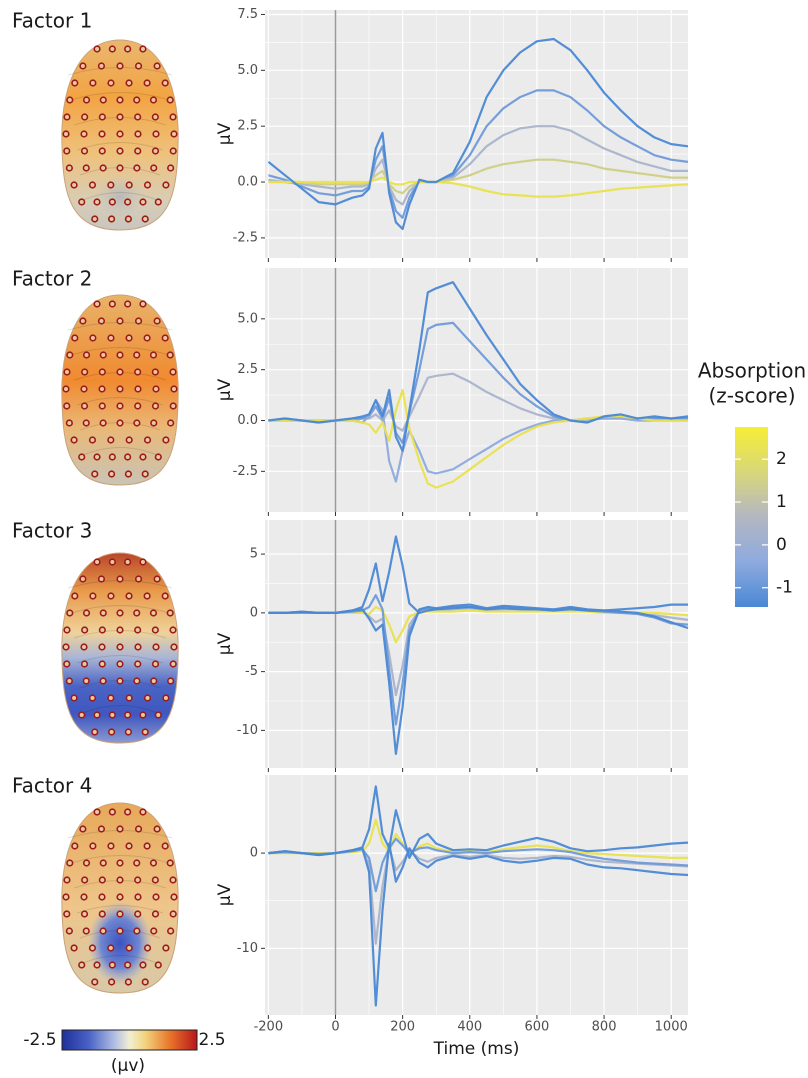  Describe the element at coordinates (781, 502) in the screenshot. I see `colorbar-tick-label: 1` at that location.